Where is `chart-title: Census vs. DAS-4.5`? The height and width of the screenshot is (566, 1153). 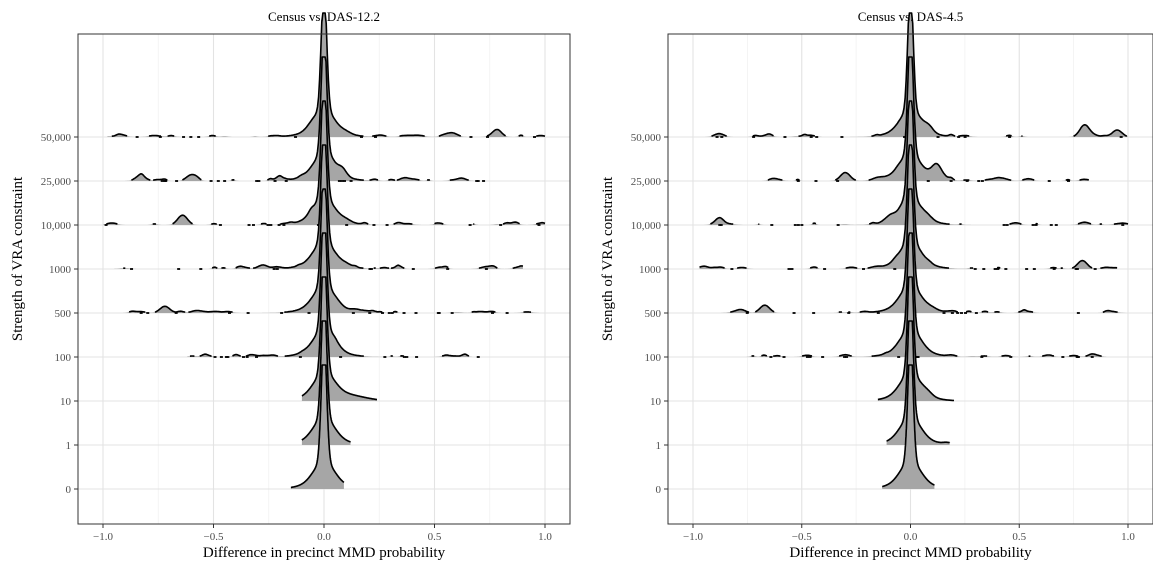
chart-title: Census vs. DAS-4.5 is located at coordinates (910, 16).